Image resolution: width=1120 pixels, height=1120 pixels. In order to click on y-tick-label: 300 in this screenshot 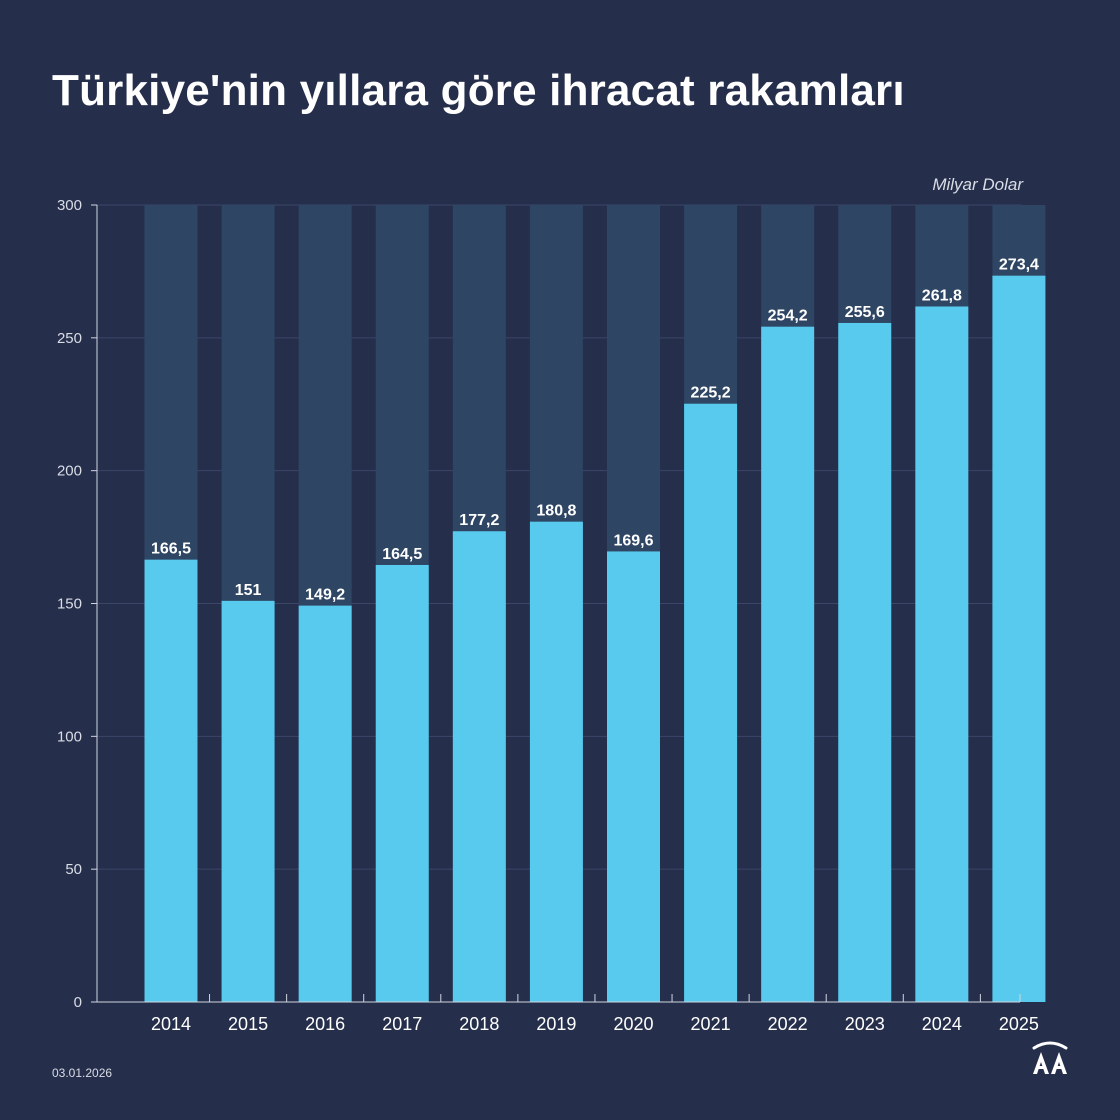, I will do `click(69, 205)`.